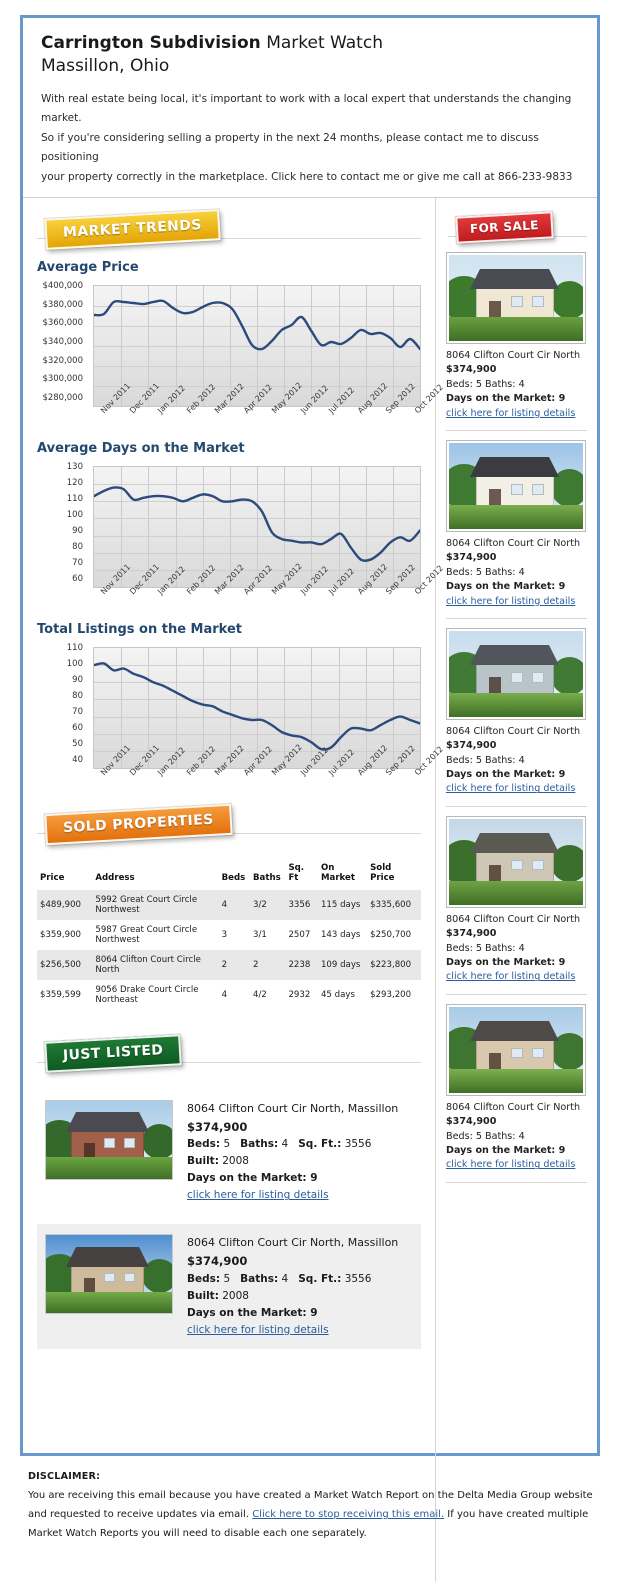  I want to click on sold-properties-badge: SOLD PROPERTIES, so click(138, 824).